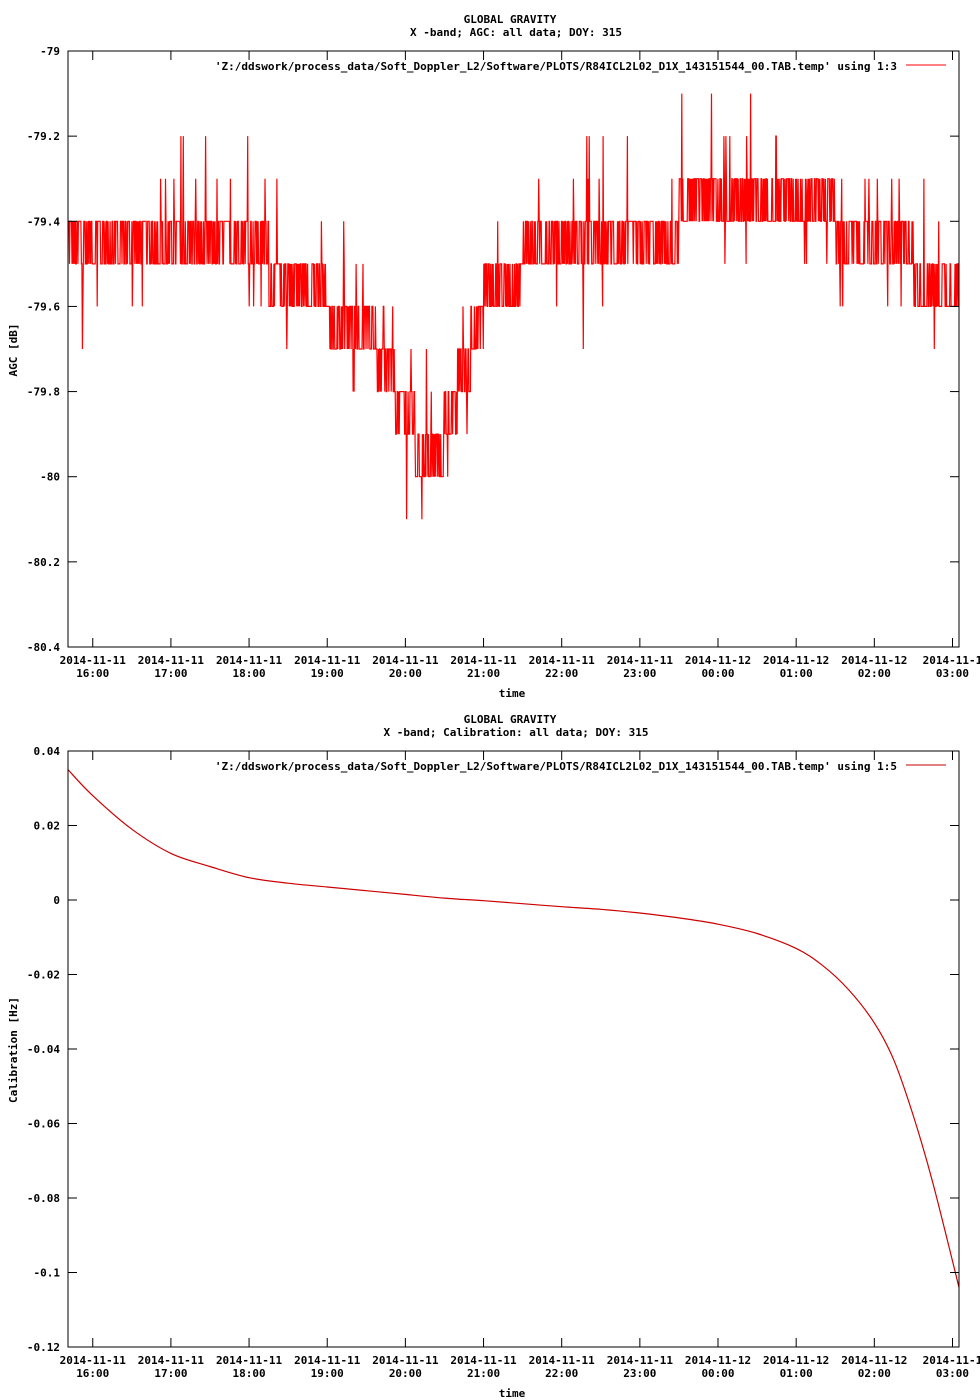 The image size is (980, 1400). I want to click on y-tick-label: -79.2, so click(43, 136).